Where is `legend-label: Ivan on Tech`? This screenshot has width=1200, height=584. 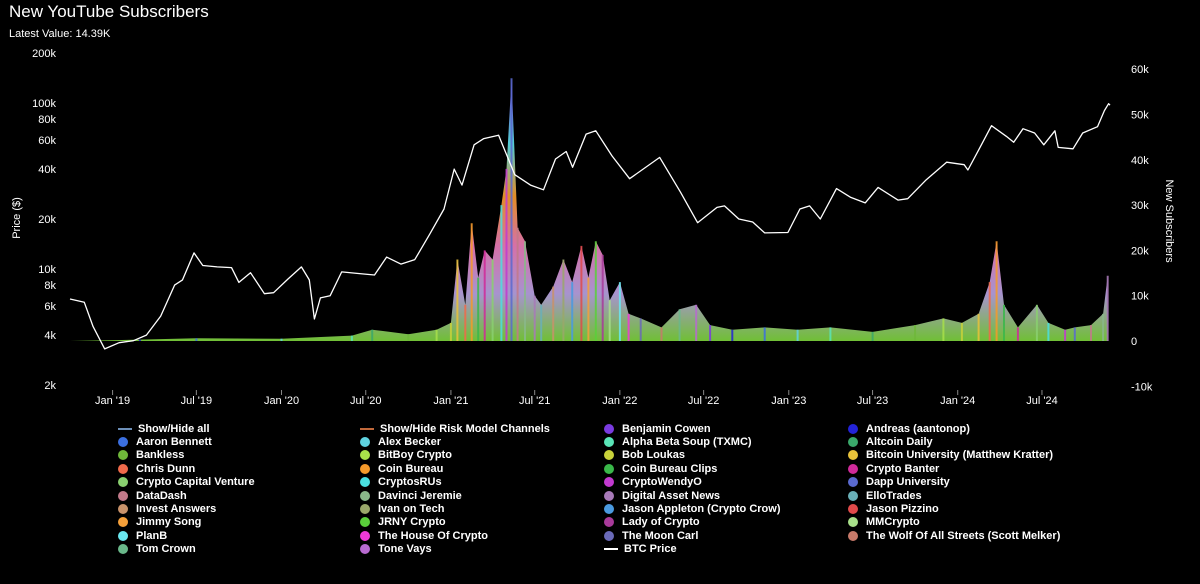
legend-label: Ivan on Tech is located at coordinates (411, 508).